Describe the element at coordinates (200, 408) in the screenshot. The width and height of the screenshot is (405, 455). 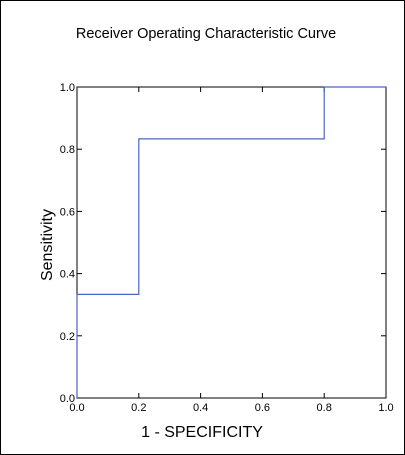
I see `x-tick-label: 0.4` at that location.